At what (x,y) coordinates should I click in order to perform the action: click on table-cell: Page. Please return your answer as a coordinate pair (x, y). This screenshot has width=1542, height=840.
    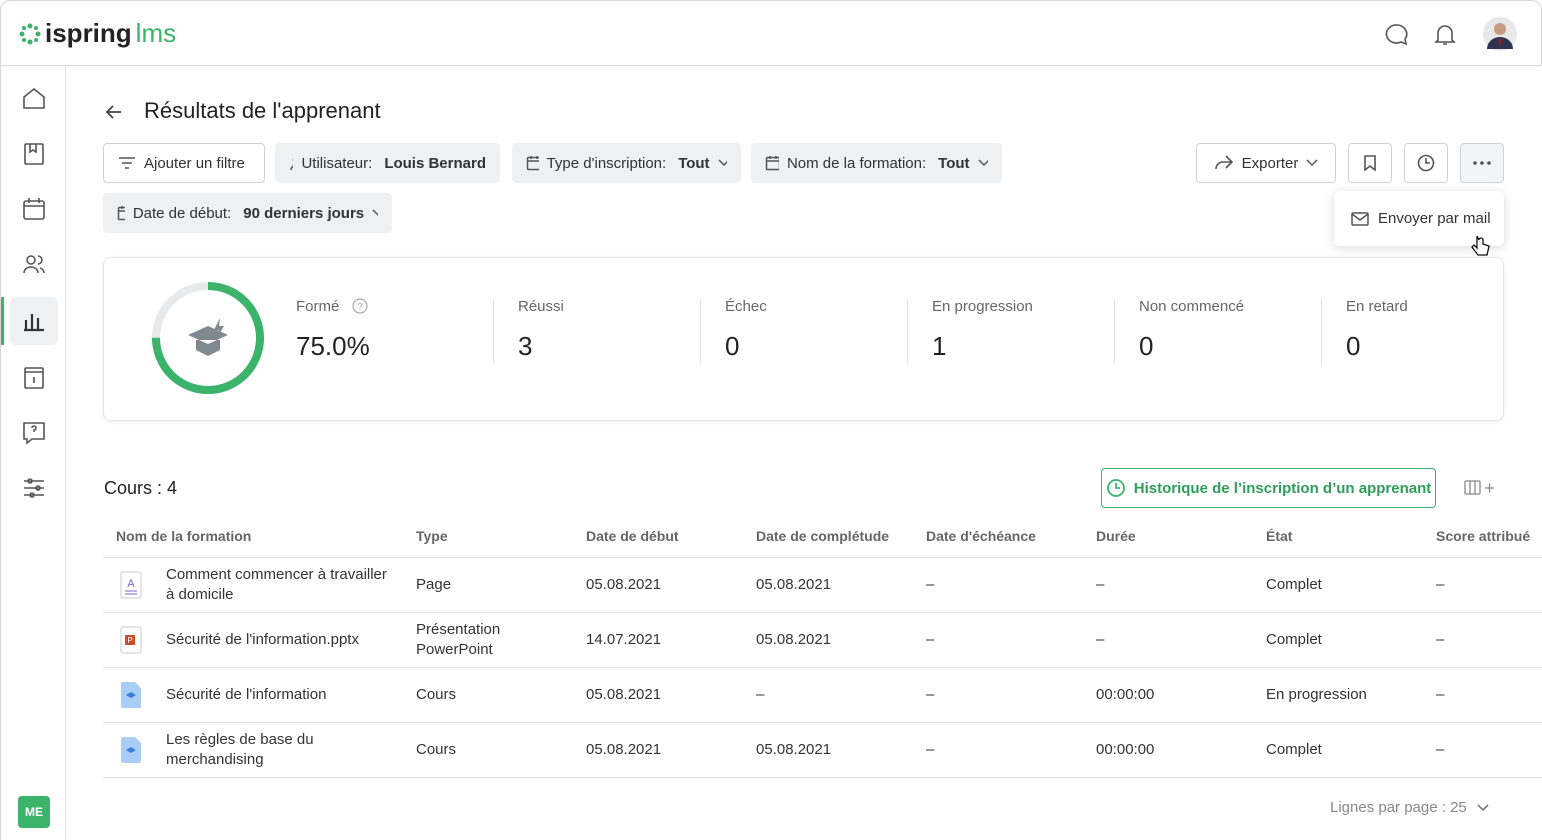
    Looking at the image, I should click on (434, 584).